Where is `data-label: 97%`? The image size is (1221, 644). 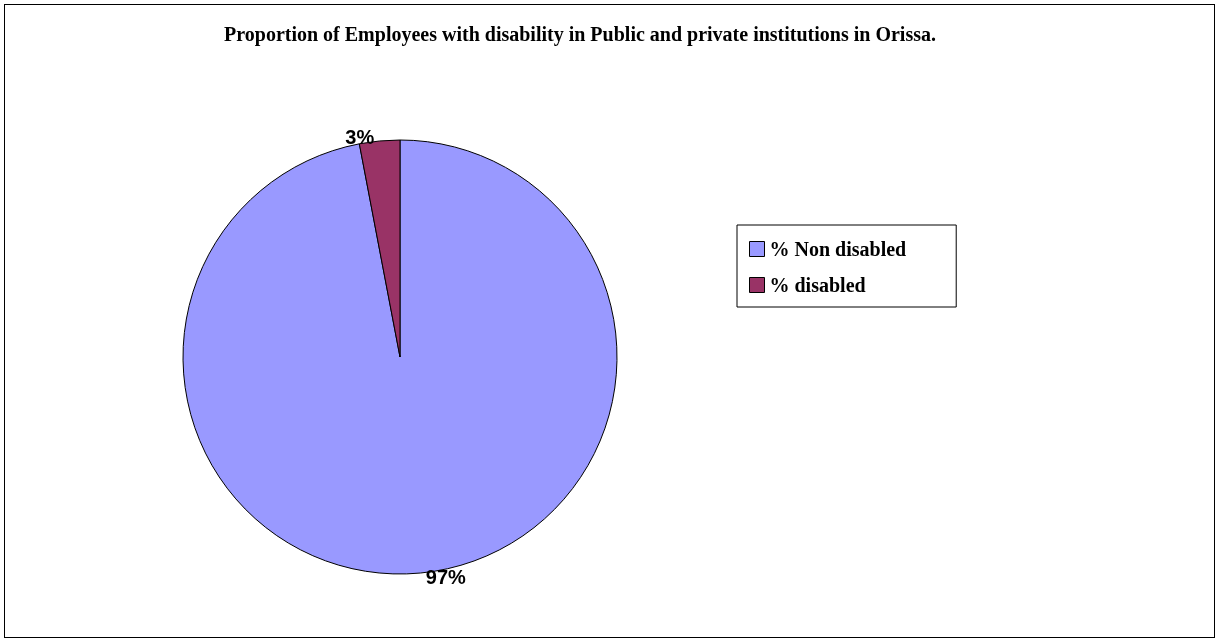 data-label: 97% is located at coordinates (446, 577).